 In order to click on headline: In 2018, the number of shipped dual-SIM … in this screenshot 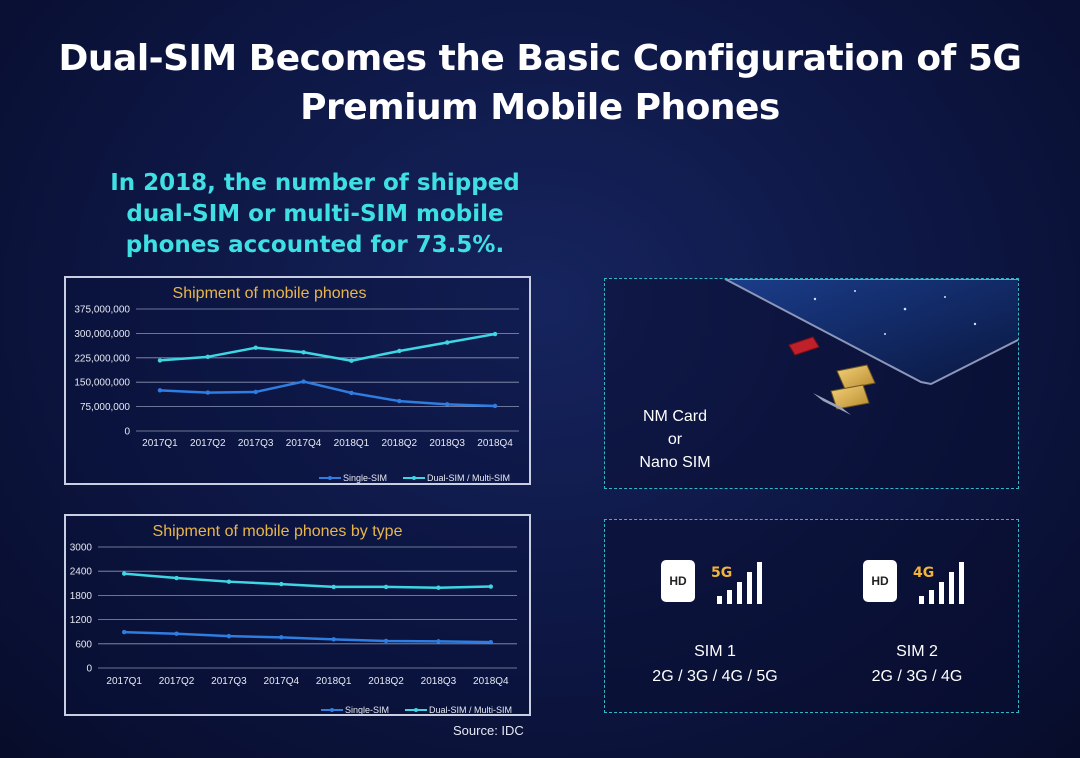, I will do `click(315, 214)`.